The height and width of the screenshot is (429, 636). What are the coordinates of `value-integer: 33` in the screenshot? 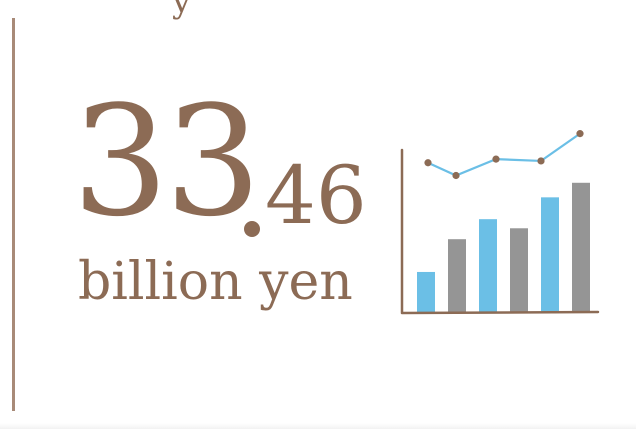 It's located at (166, 161).